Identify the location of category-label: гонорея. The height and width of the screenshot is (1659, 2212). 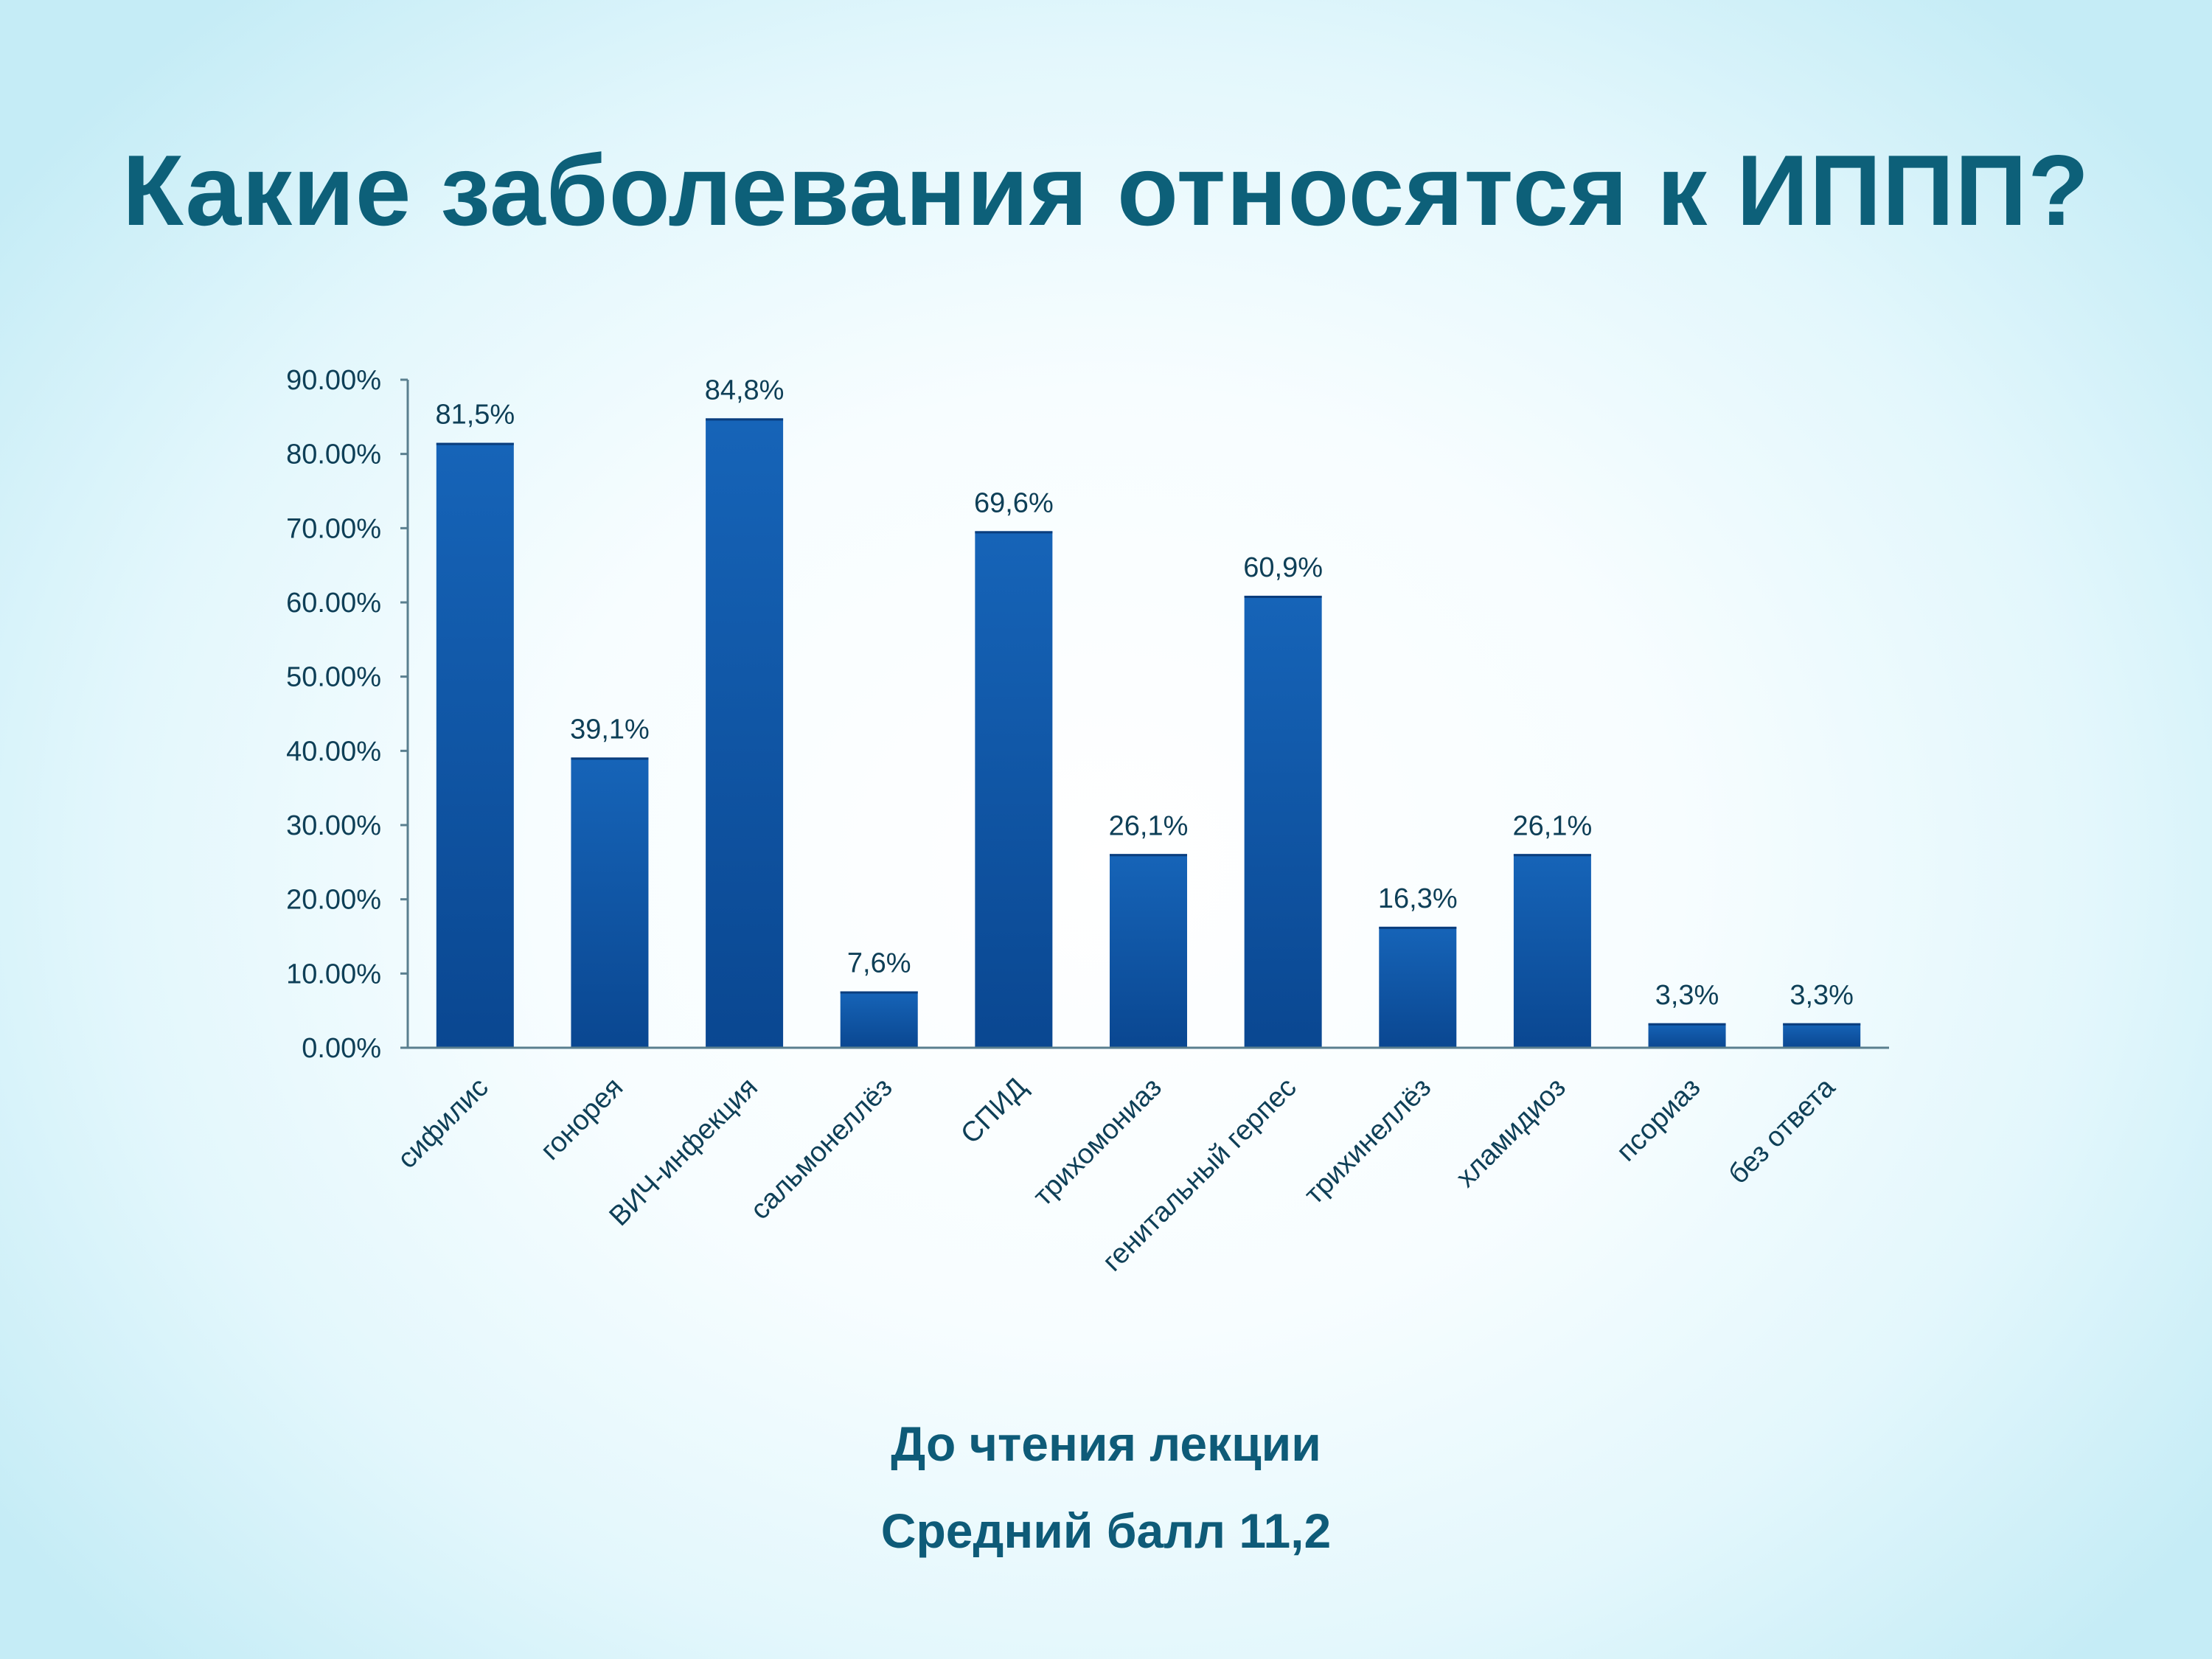
(582, 1119).